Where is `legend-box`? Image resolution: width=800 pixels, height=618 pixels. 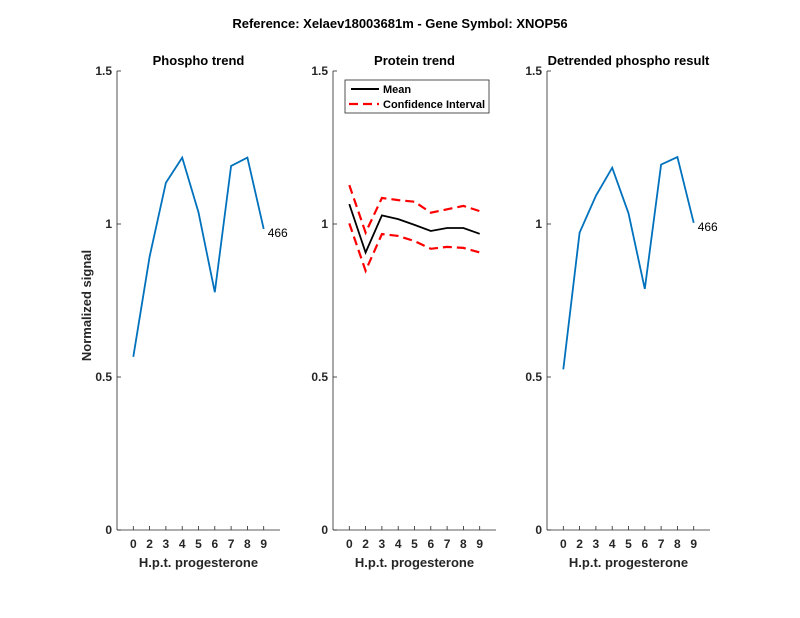
legend-box is located at coordinates (417, 96).